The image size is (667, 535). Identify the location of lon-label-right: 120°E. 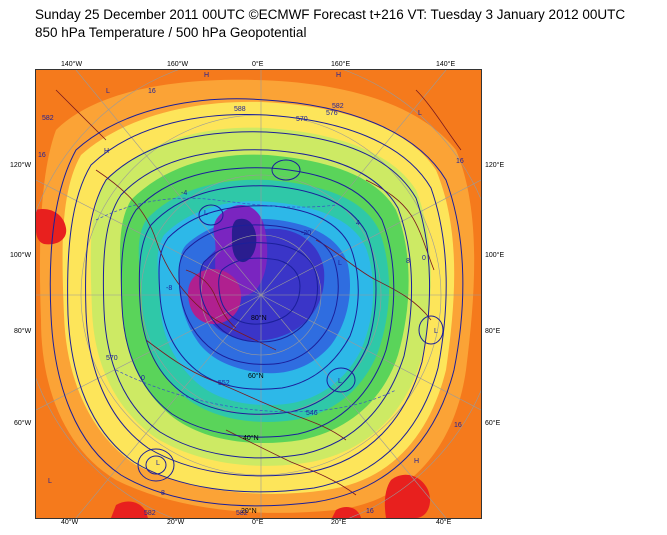
(495, 165).